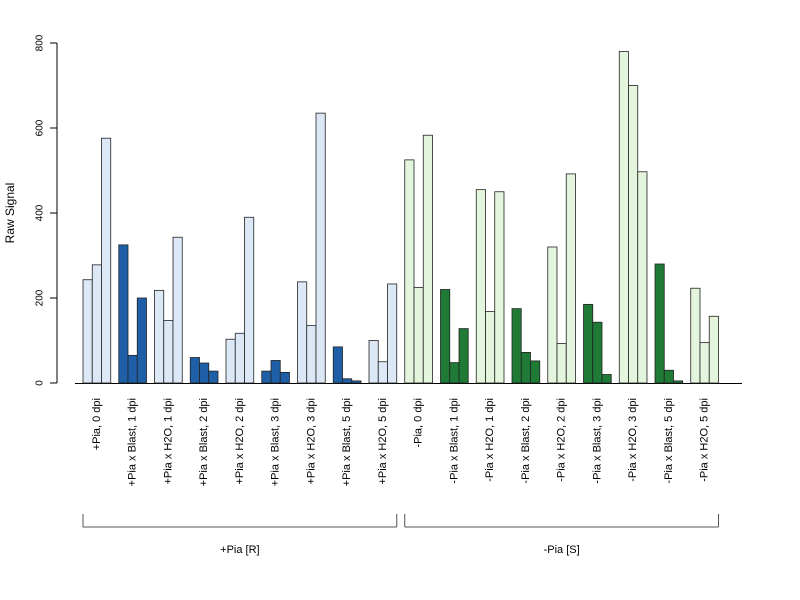 The width and height of the screenshot is (800, 600). Describe the element at coordinates (40, 297) in the screenshot. I see `y-tick-label: 200` at that location.